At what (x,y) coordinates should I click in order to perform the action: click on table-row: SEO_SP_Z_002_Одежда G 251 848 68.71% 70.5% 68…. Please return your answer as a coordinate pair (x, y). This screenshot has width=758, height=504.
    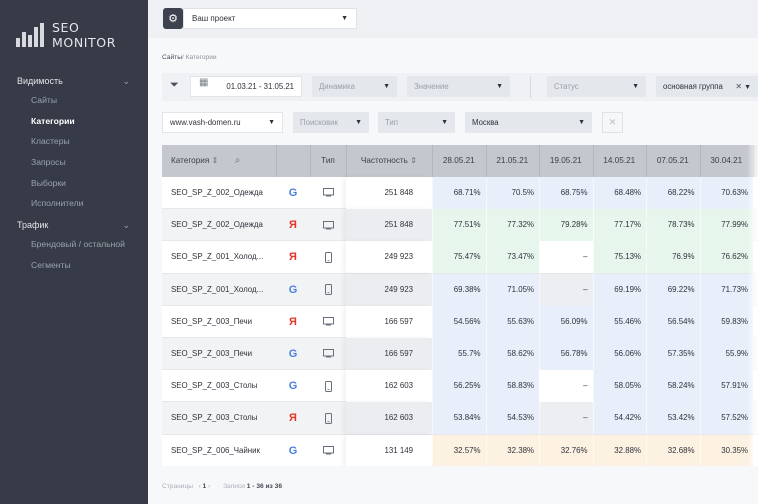
    Looking at the image, I should click on (460, 193).